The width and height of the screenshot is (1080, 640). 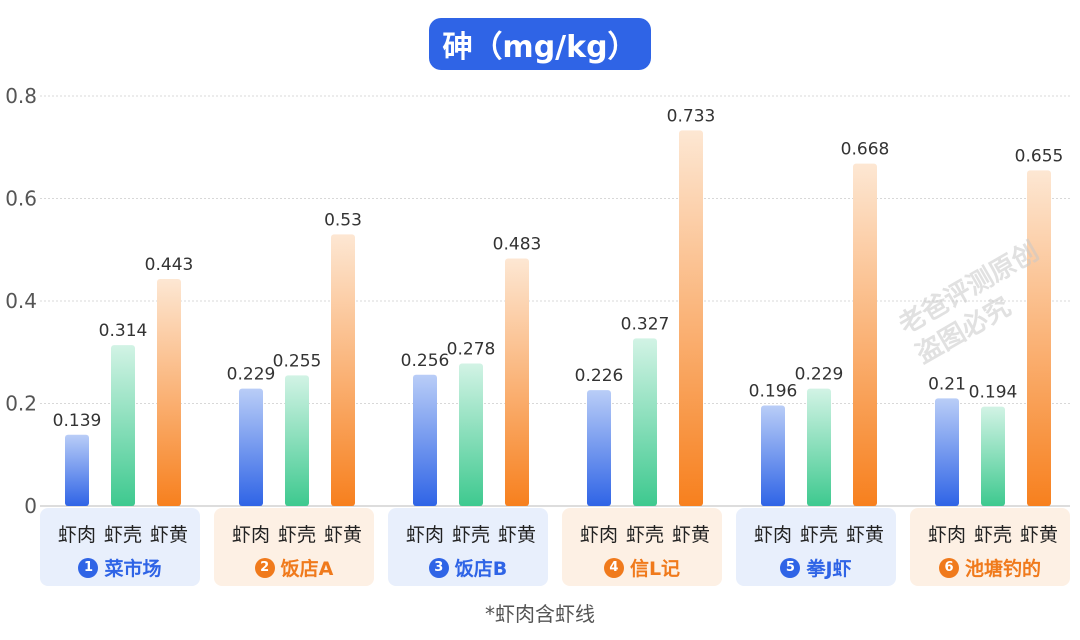 I want to click on bar-虾肉-池塘钓的, so click(x=947, y=452).